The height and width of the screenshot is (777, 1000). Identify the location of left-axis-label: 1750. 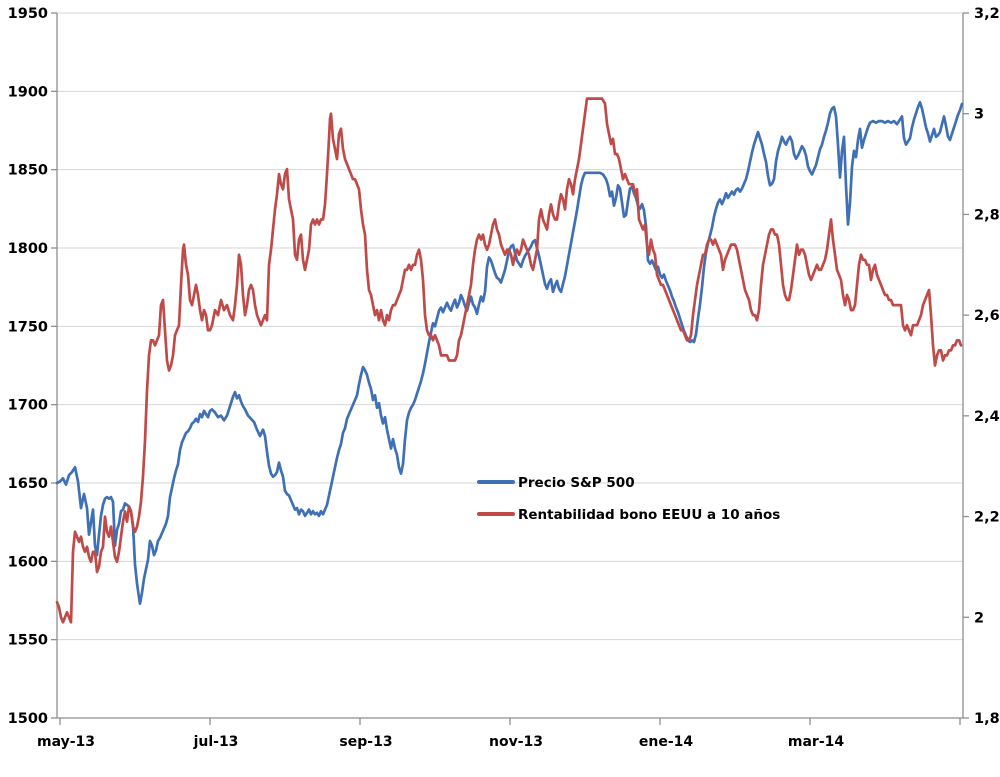
(28, 327).